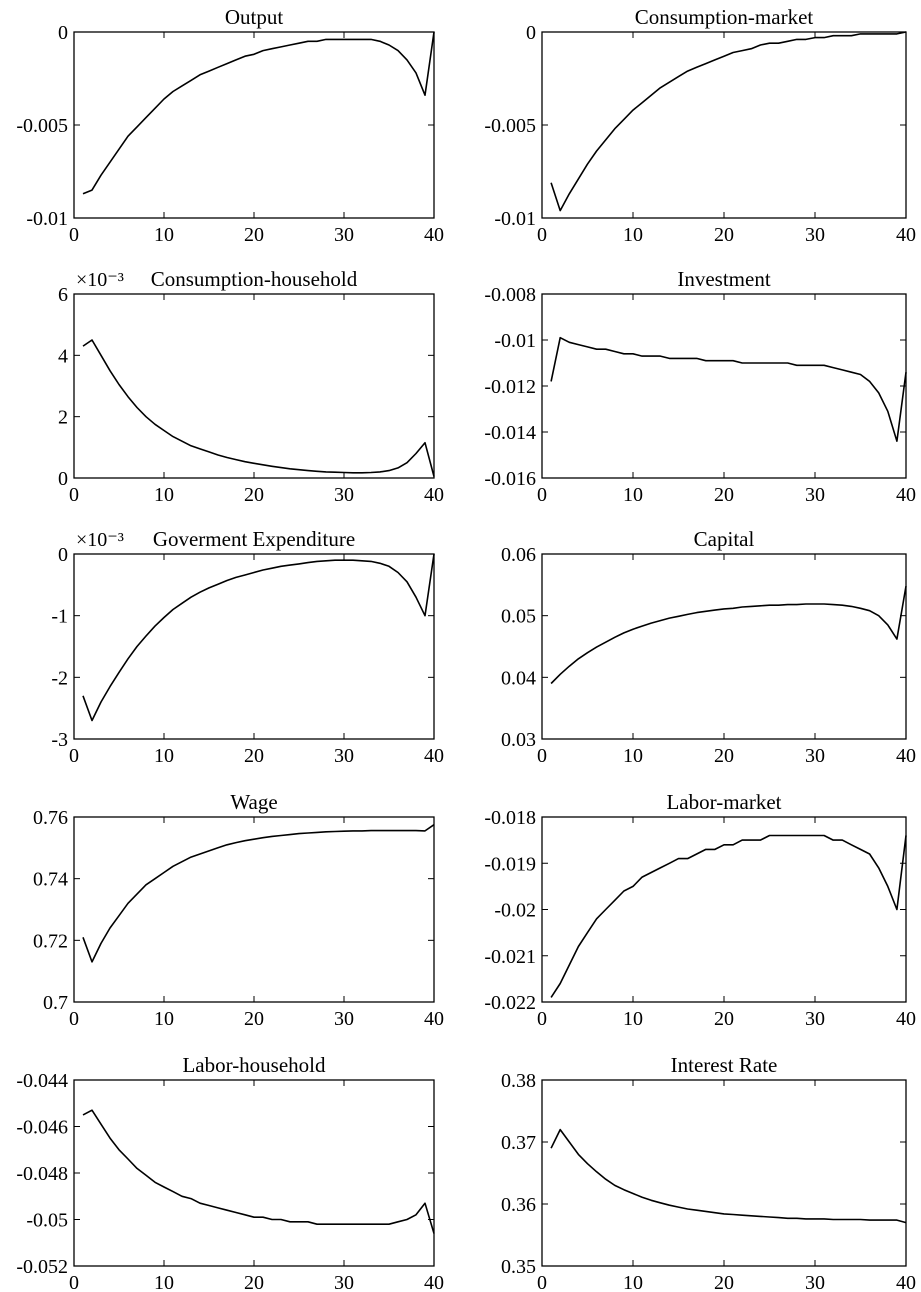 Image resolution: width=921 pixels, height=1292 pixels. What do you see at coordinates (515, 911) in the screenshot?
I see `y-tick-label: -0.02` at bounding box center [515, 911].